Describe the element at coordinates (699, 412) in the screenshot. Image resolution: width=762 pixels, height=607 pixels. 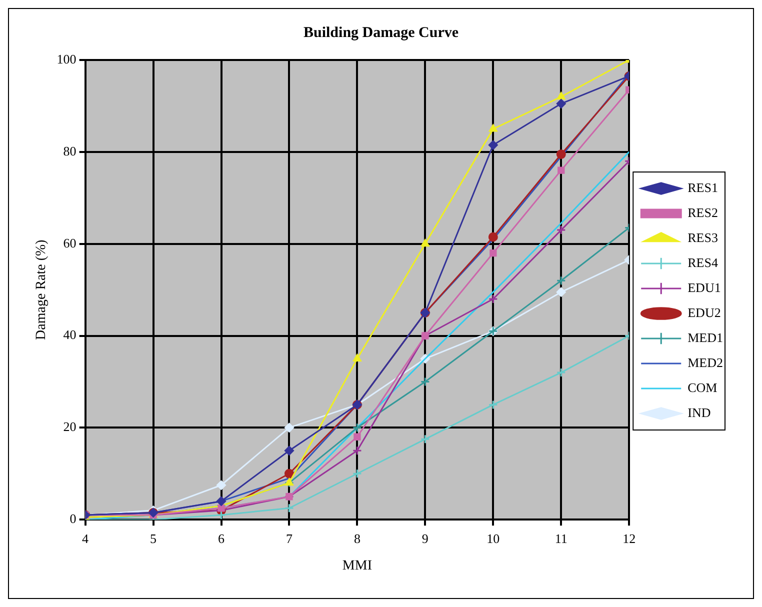
I see `legend-label: IND` at that location.